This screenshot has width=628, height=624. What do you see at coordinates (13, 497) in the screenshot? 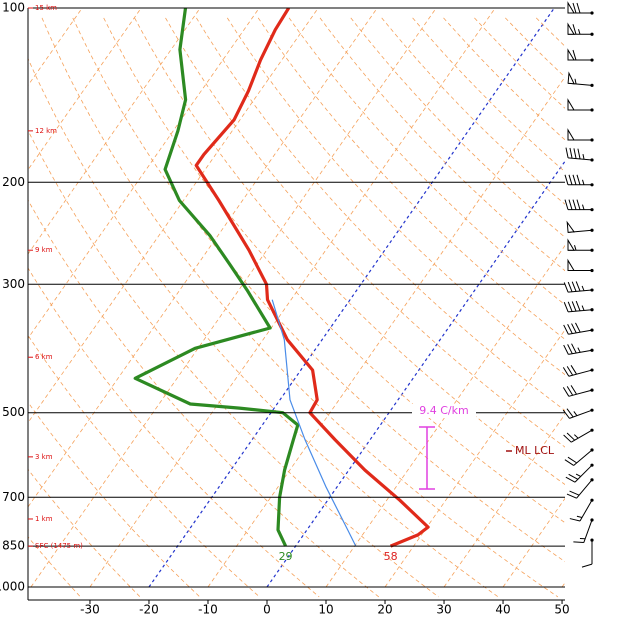
I see `y-tick-label: 700` at bounding box center [13, 497].